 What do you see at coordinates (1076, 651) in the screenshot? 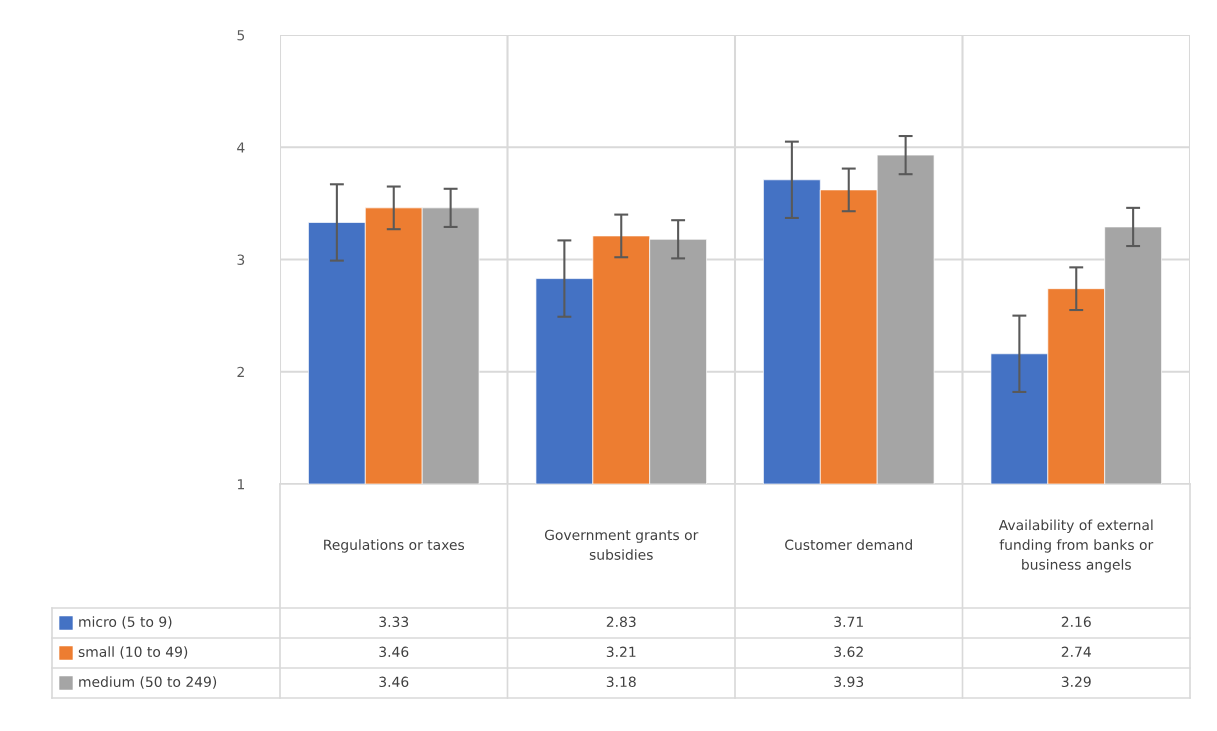
I see `data-label: 2.74` at bounding box center [1076, 651].